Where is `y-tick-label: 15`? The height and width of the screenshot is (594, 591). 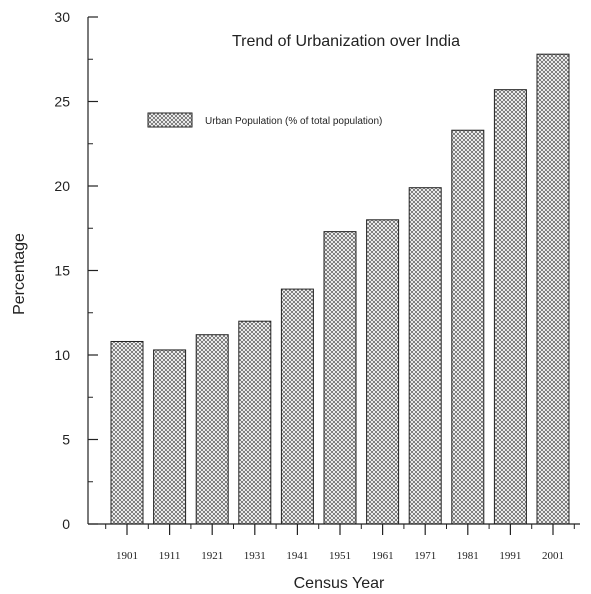 y-tick-label: 15 is located at coordinates (62, 271).